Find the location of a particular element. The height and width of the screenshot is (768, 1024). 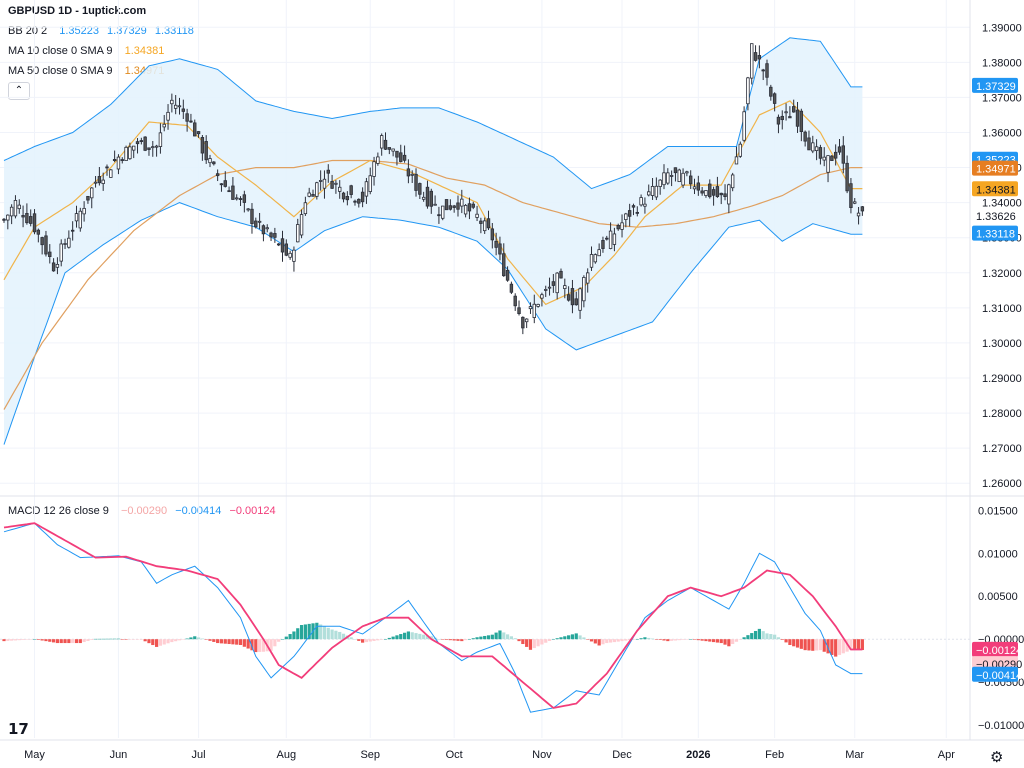

gear-icon: ⚙ is located at coordinates (997, 757).